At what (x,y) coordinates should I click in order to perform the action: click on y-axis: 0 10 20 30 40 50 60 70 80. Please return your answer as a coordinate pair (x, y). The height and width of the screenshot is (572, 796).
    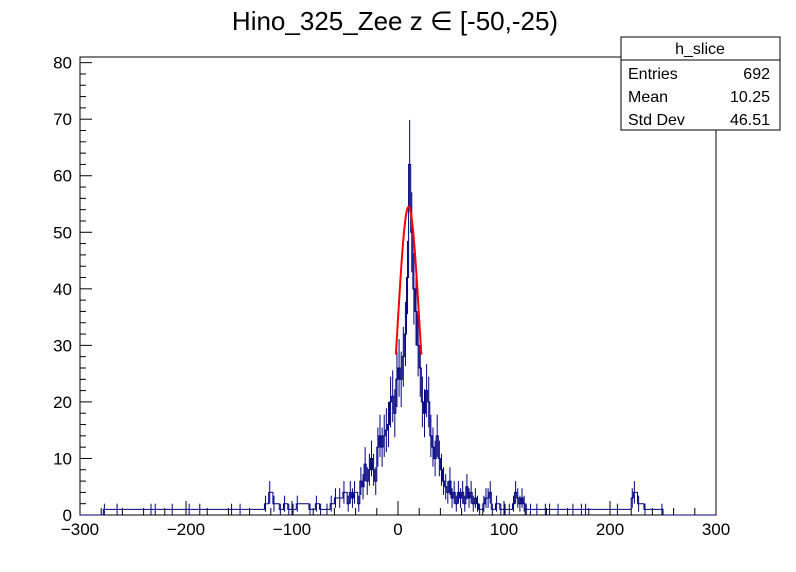
    Looking at the image, I should click on (72, 289).